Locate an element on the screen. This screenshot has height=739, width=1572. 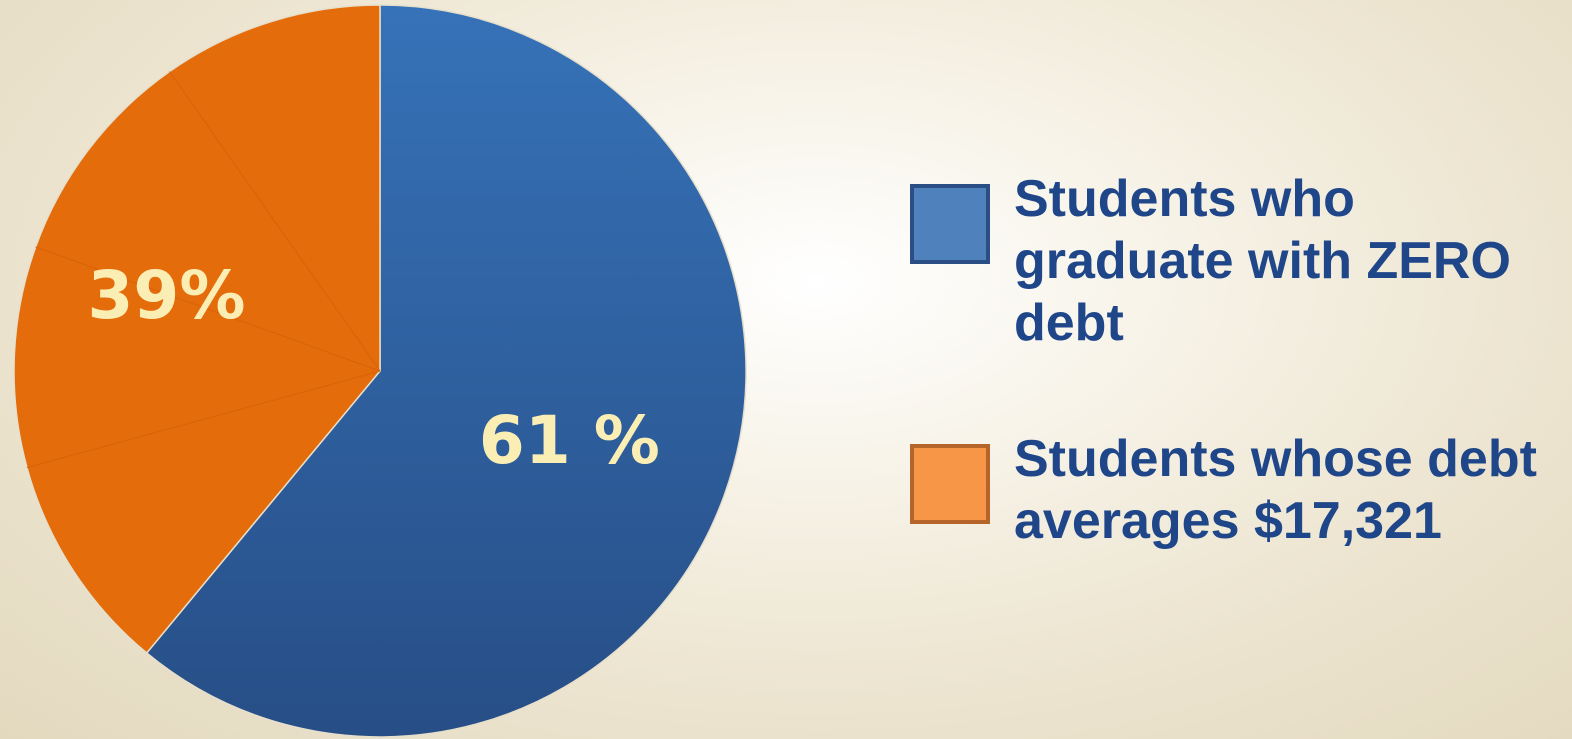
pie-slice-facet-lines is located at coordinates (203, 270).